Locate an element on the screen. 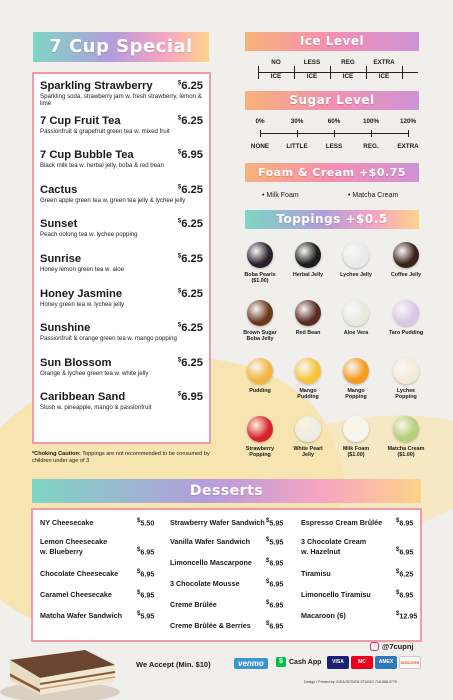  drink-description: Peach oolong tea w. lychee popping is located at coordinates (89, 235).